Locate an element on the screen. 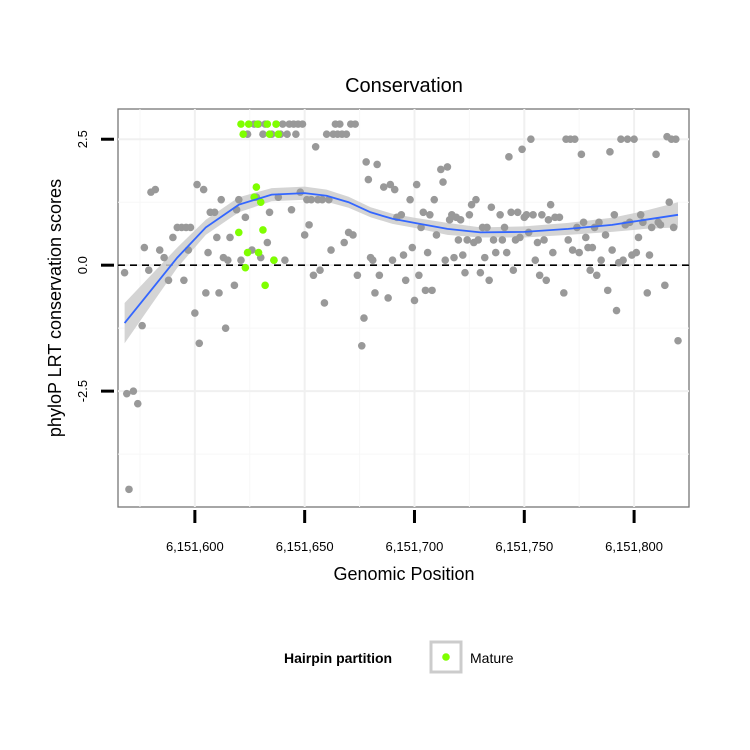 This screenshot has height=750, width=750. y-tick-label: 0.0 is located at coordinates (82, 265).